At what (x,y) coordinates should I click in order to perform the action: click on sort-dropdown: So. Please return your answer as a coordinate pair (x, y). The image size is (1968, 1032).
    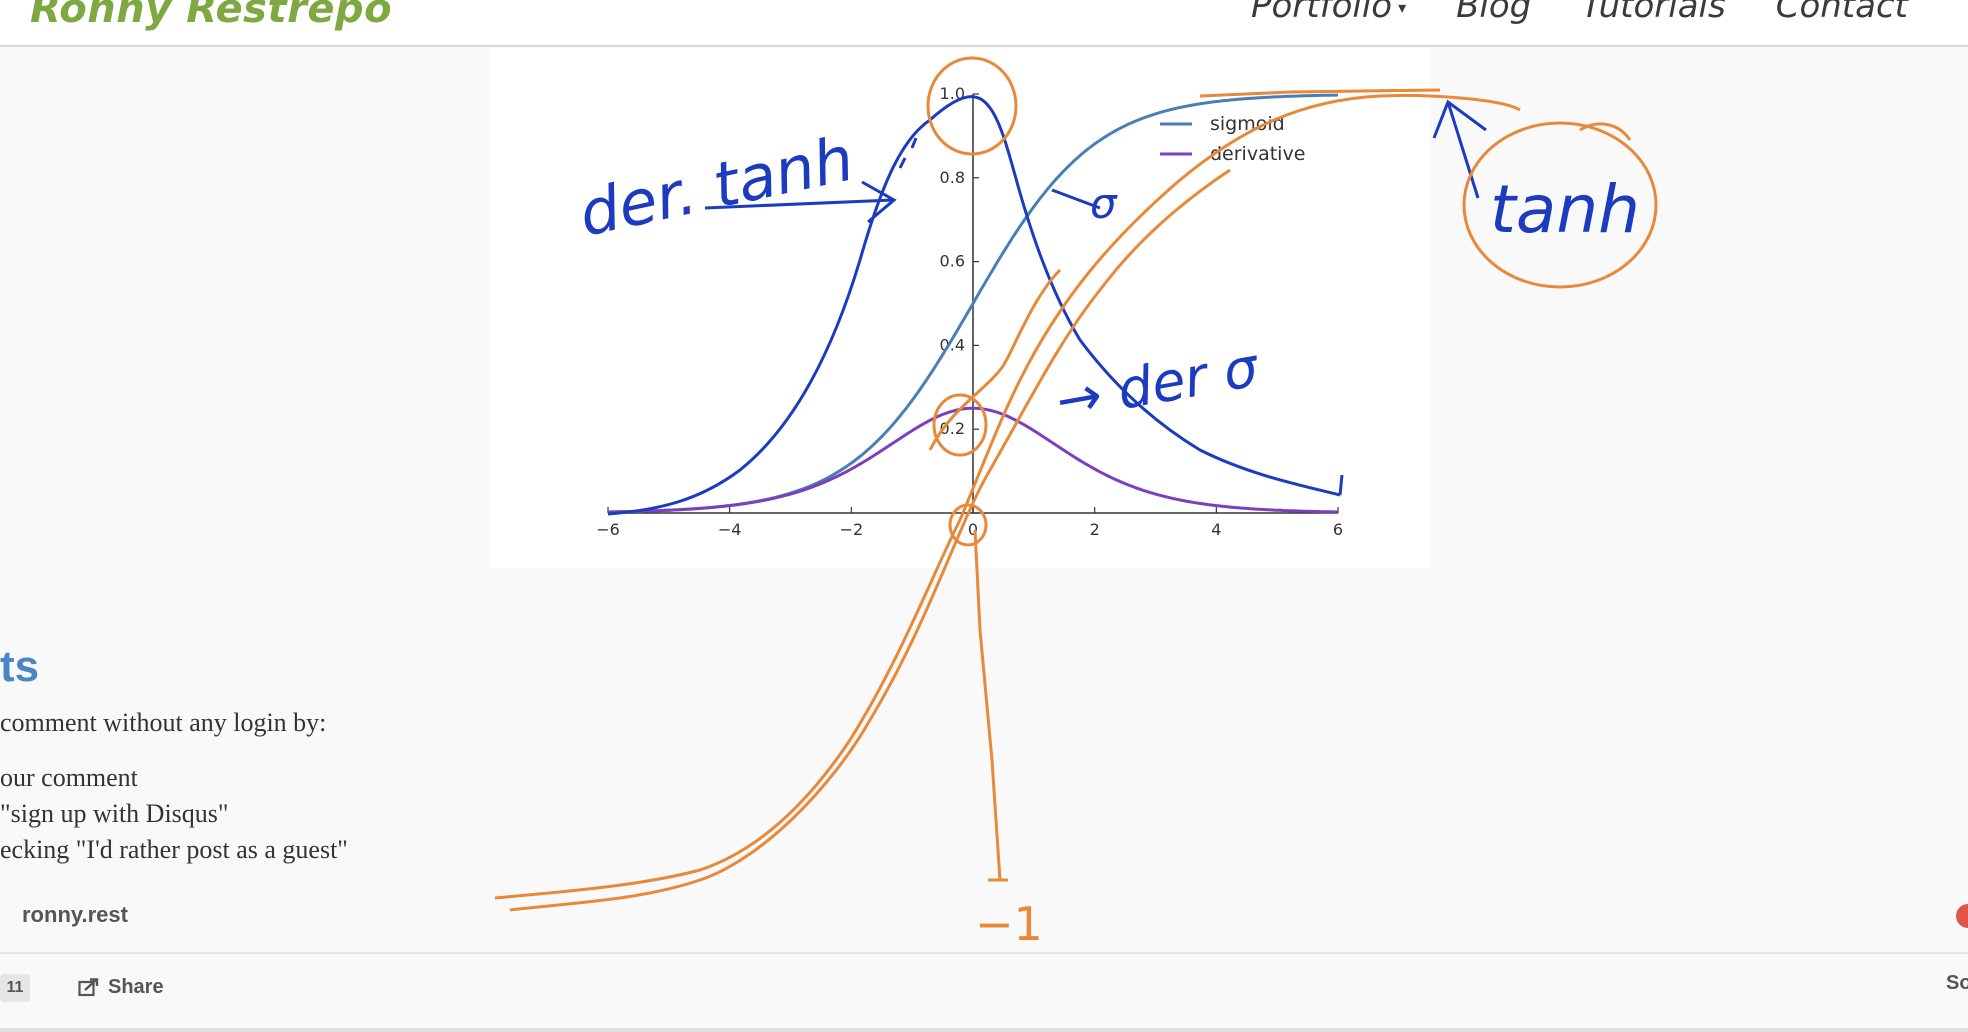
    Looking at the image, I should click on (1957, 983).